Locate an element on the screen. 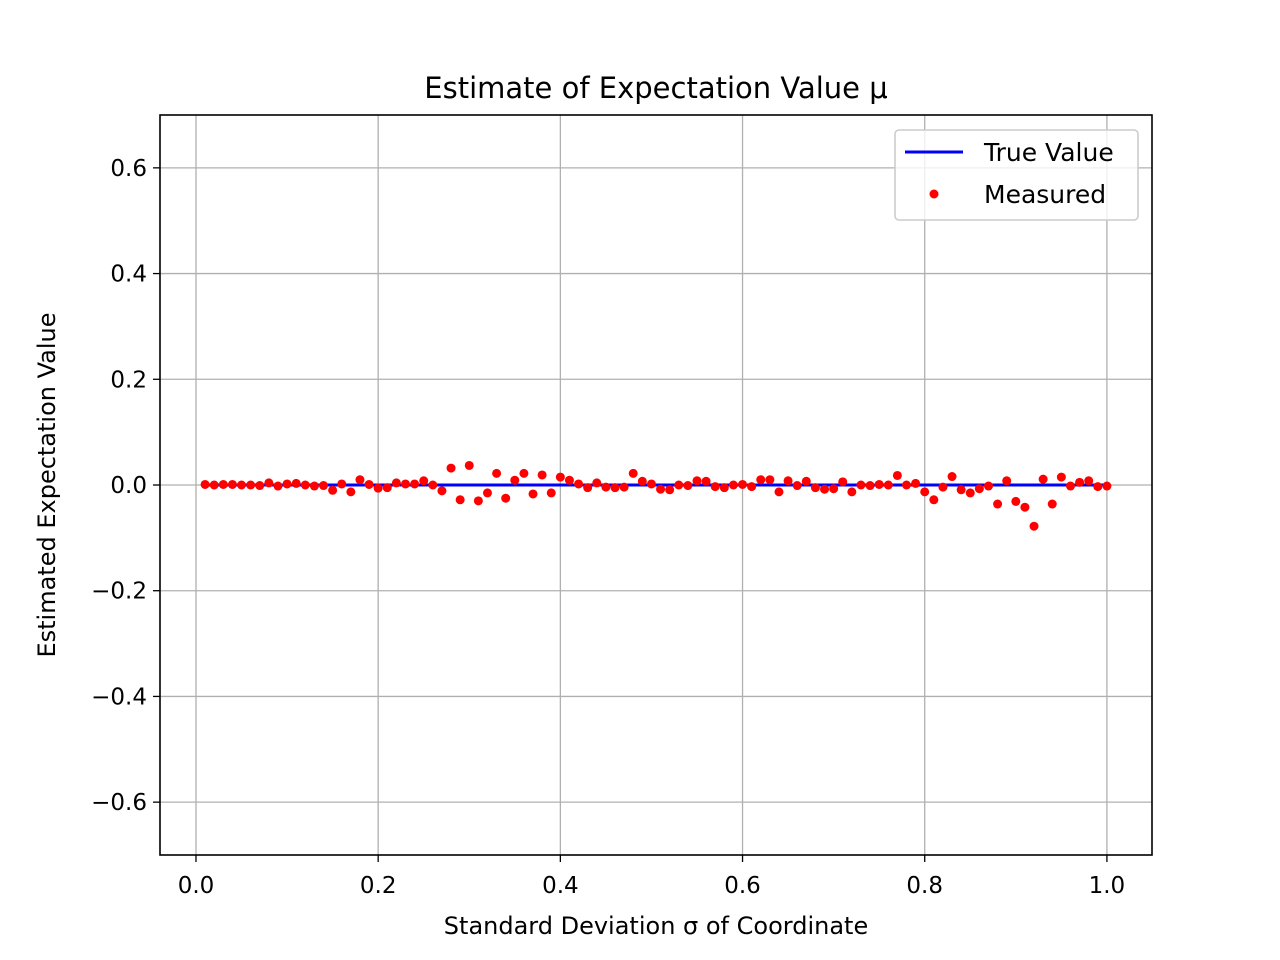 The width and height of the screenshot is (1280, 960). x-tick-label: 1.0 is located at coordinates (1107, 886).